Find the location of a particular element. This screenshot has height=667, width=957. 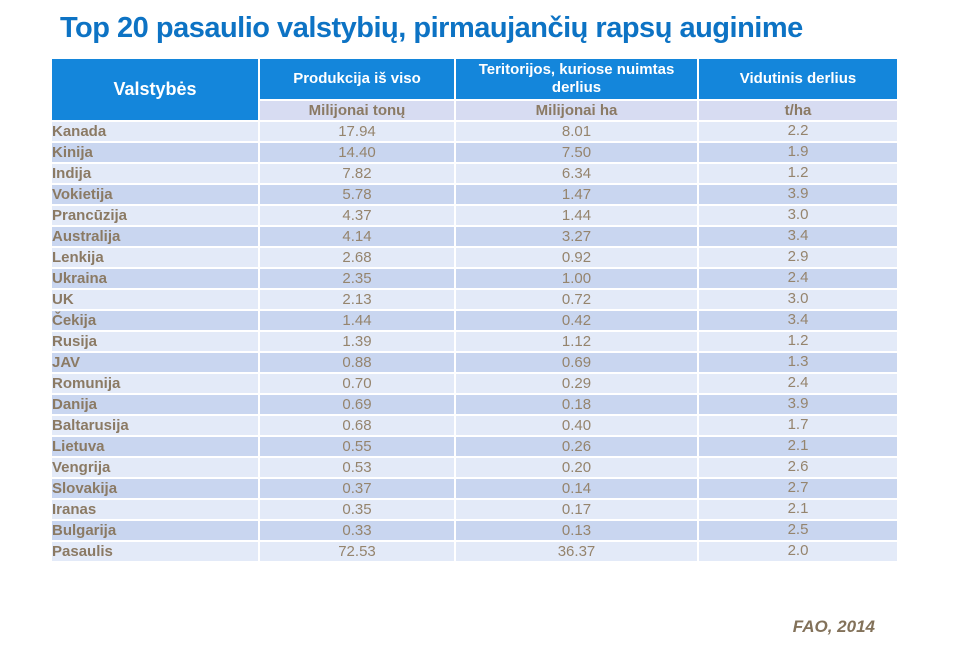

area-cell: 1.47 is located at coordinates (576, 194).